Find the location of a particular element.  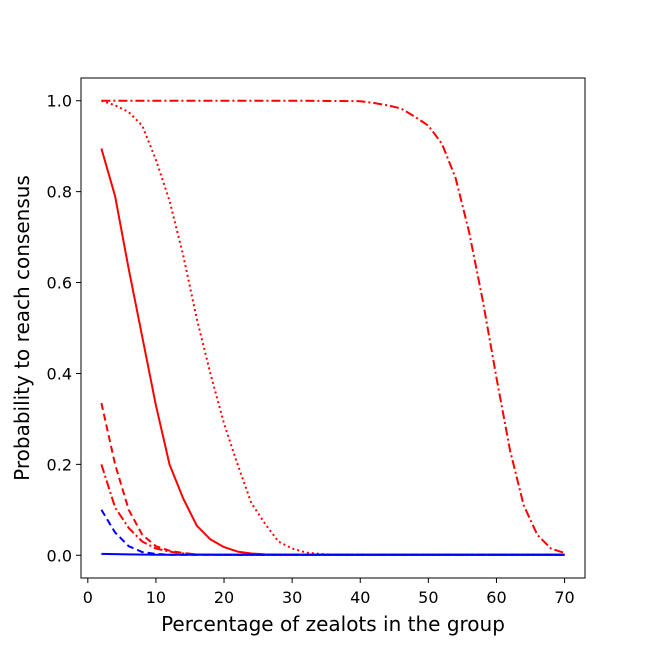

y-axis: 0.0 0.2 0.4 0.6 0.8 1.0 is located at coordinates (64, 328).